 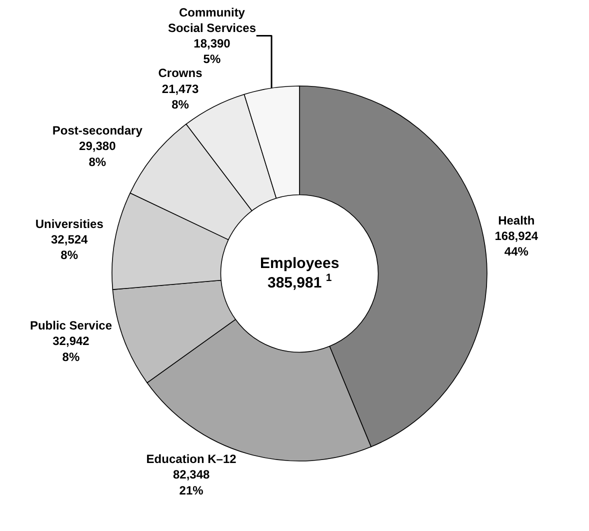 What do you see at coordinates (180, 73) in the screenshot?
I see `slice-label: Crowns` at bounding box center [180, 73].